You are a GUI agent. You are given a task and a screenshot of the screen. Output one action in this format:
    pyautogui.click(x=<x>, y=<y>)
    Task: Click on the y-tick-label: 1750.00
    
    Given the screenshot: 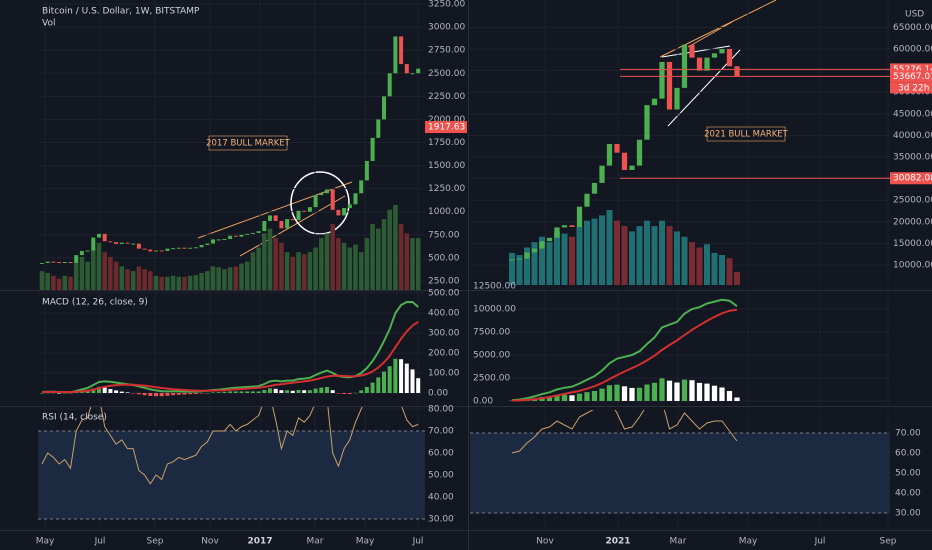 What is the action you would take?
    pyautogui.click(x=446, y=143)
    